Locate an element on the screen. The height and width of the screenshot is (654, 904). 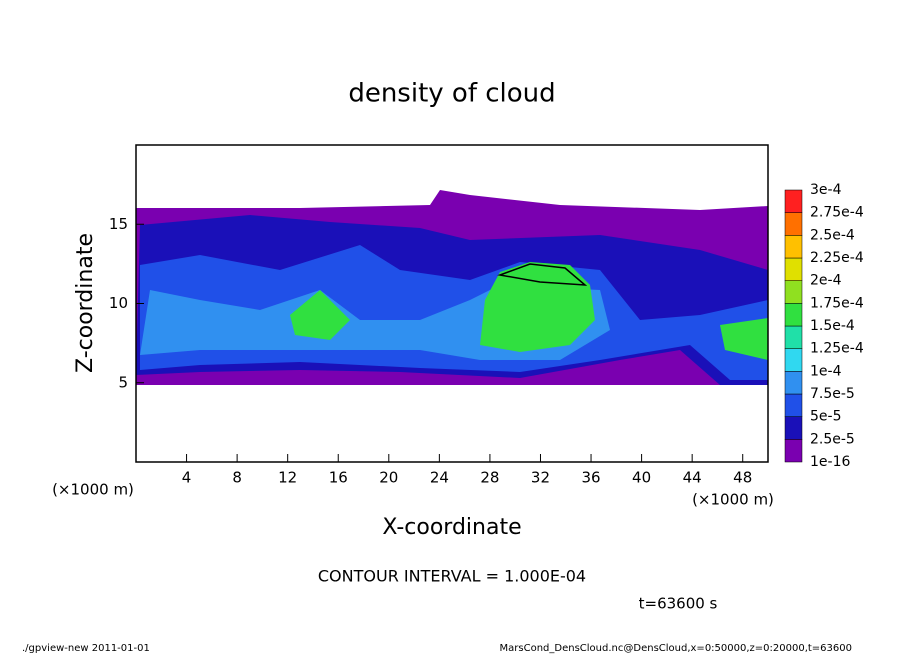
x-unit: (×1000 m) is located at coordinates (93, 490).